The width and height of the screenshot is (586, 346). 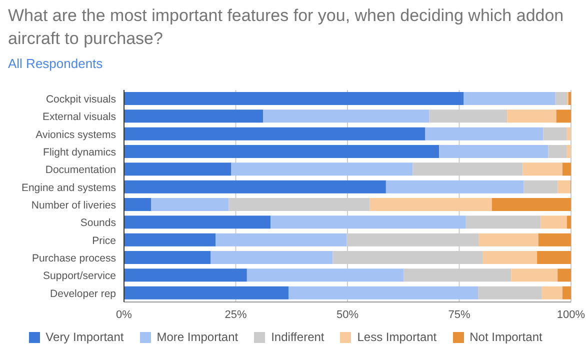 What do you see at coordinates (83, 294) in the screenshot?
I see `y-tick-label: Developer rep` at bounding box center [83, 294].